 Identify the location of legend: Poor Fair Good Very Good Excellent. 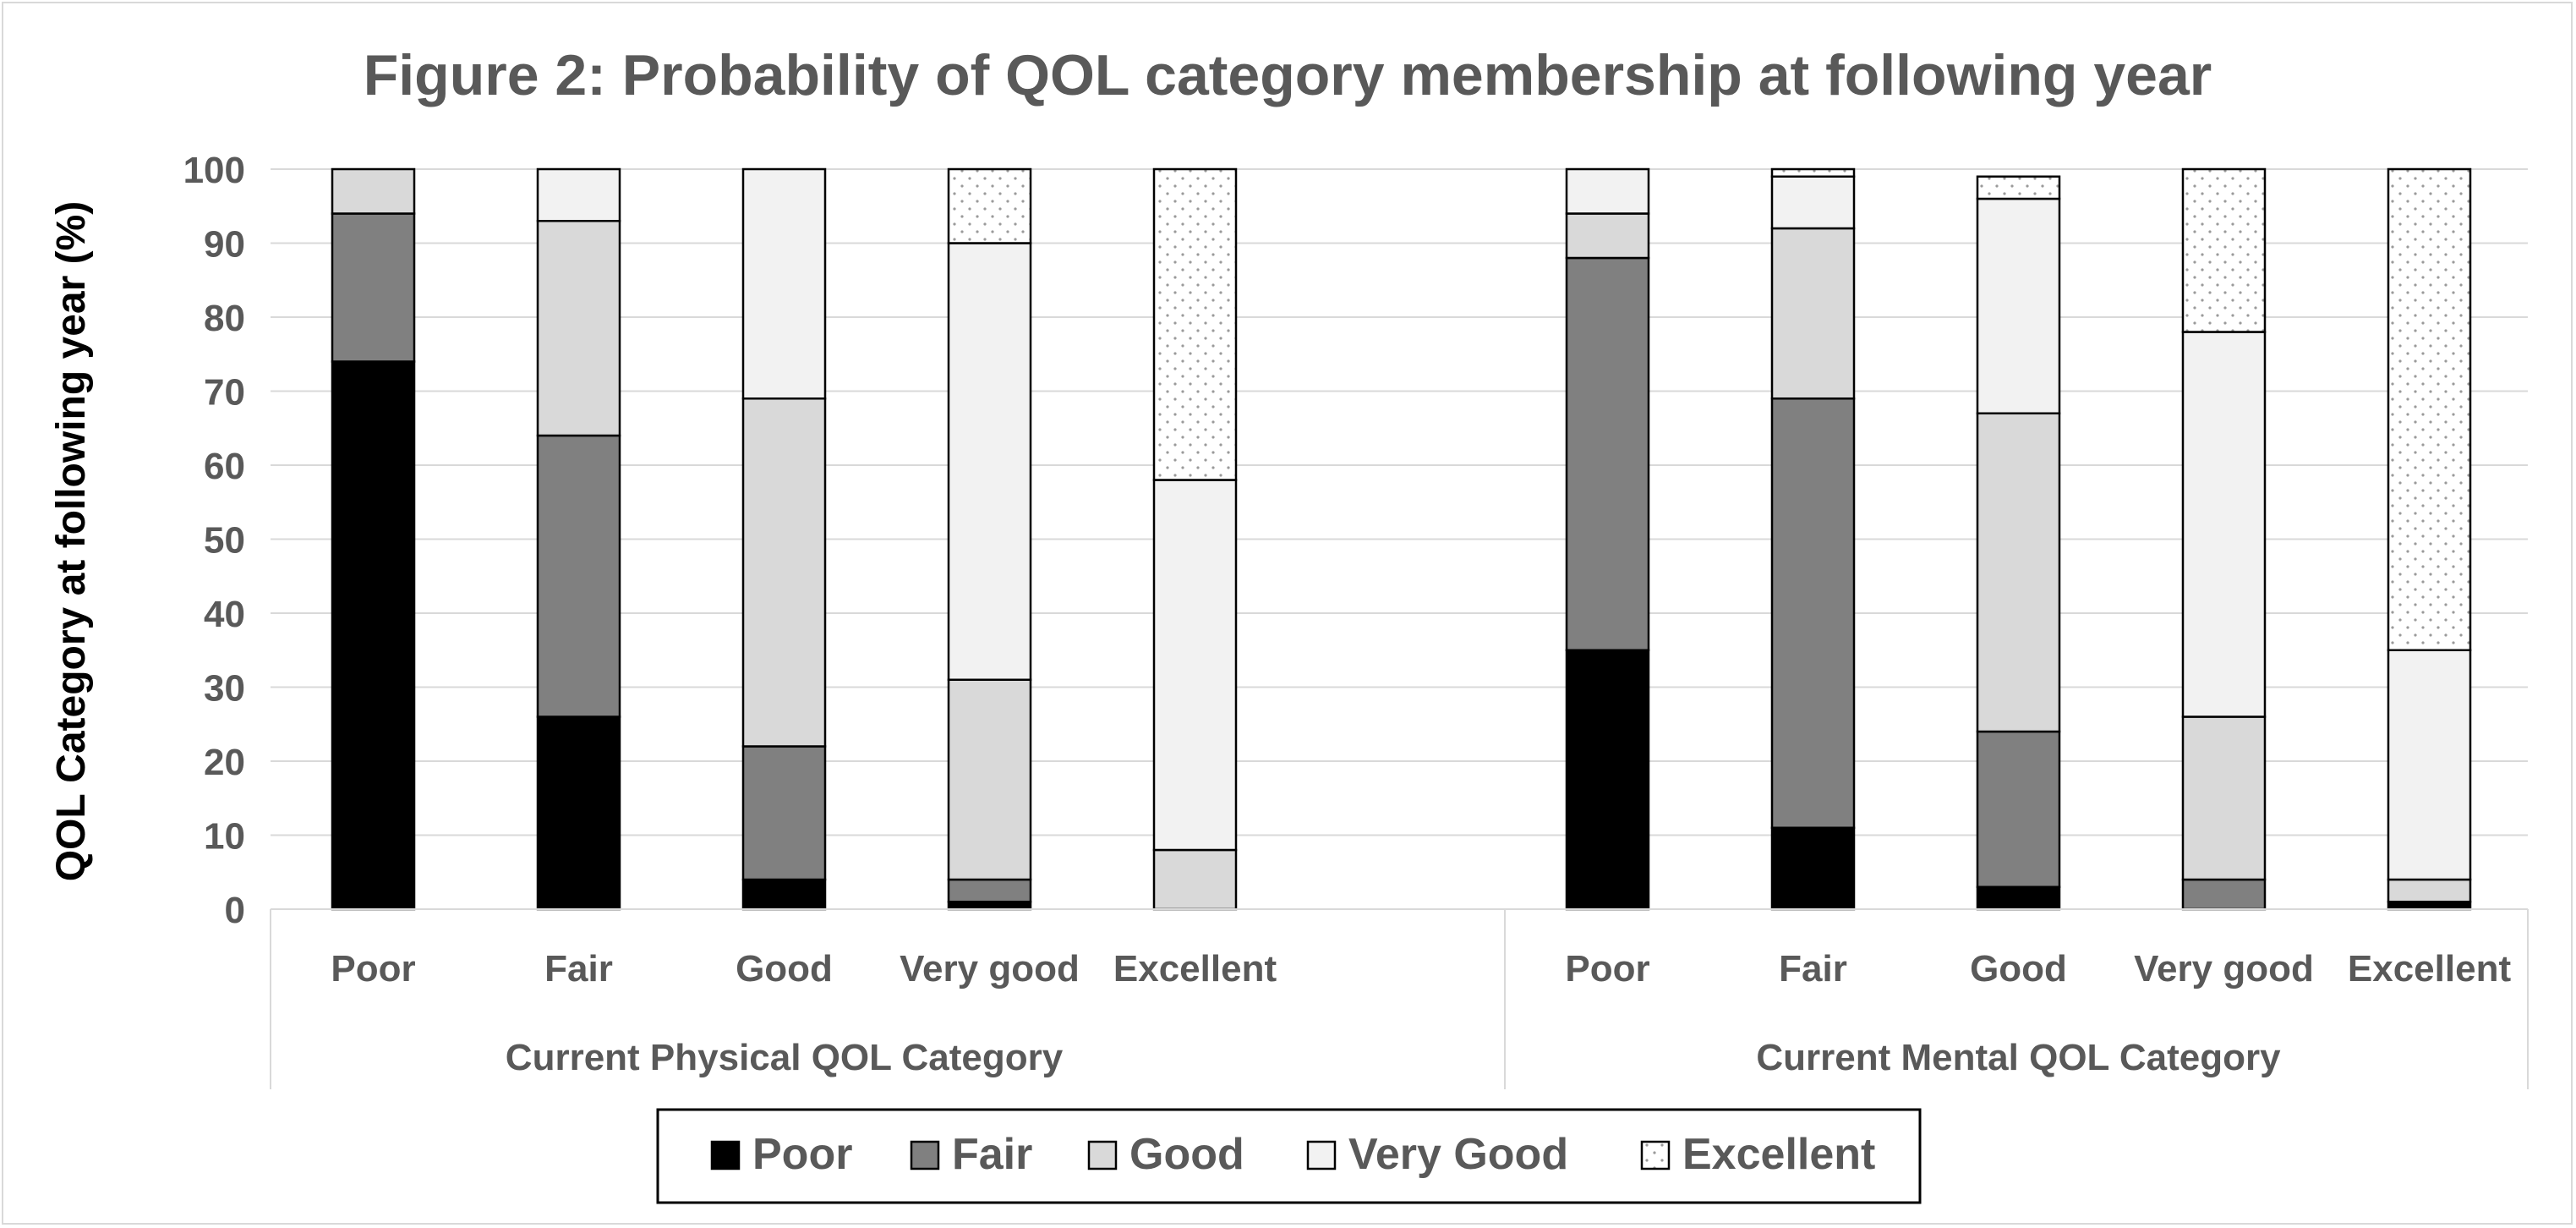
(1289, 1156).